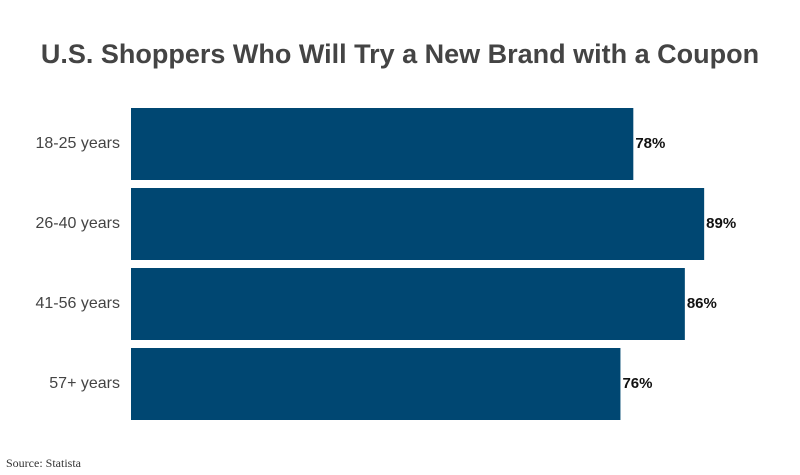 This screenshot has width=800, height=475. Describe the element at coordinates (78, 143) in the screenshot. I see `category-label: 18-25 years` at that location.